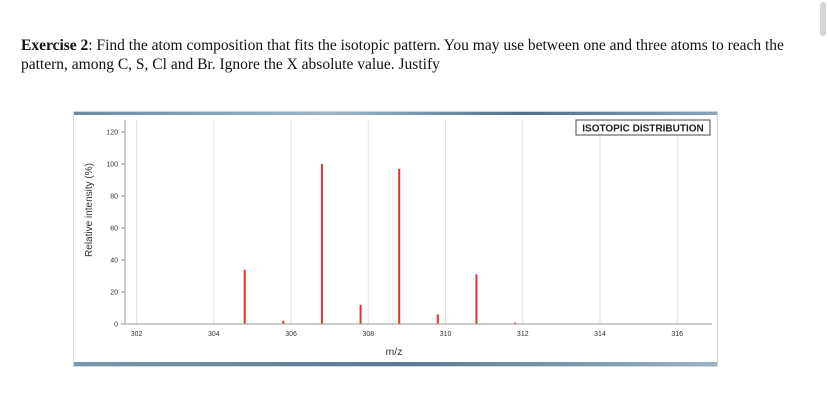 The height and width of the screenshot is (409, 828). Describe the element at coordinates (523, 334) in the screenshot. I see `x-tick-label: 312` at that location.